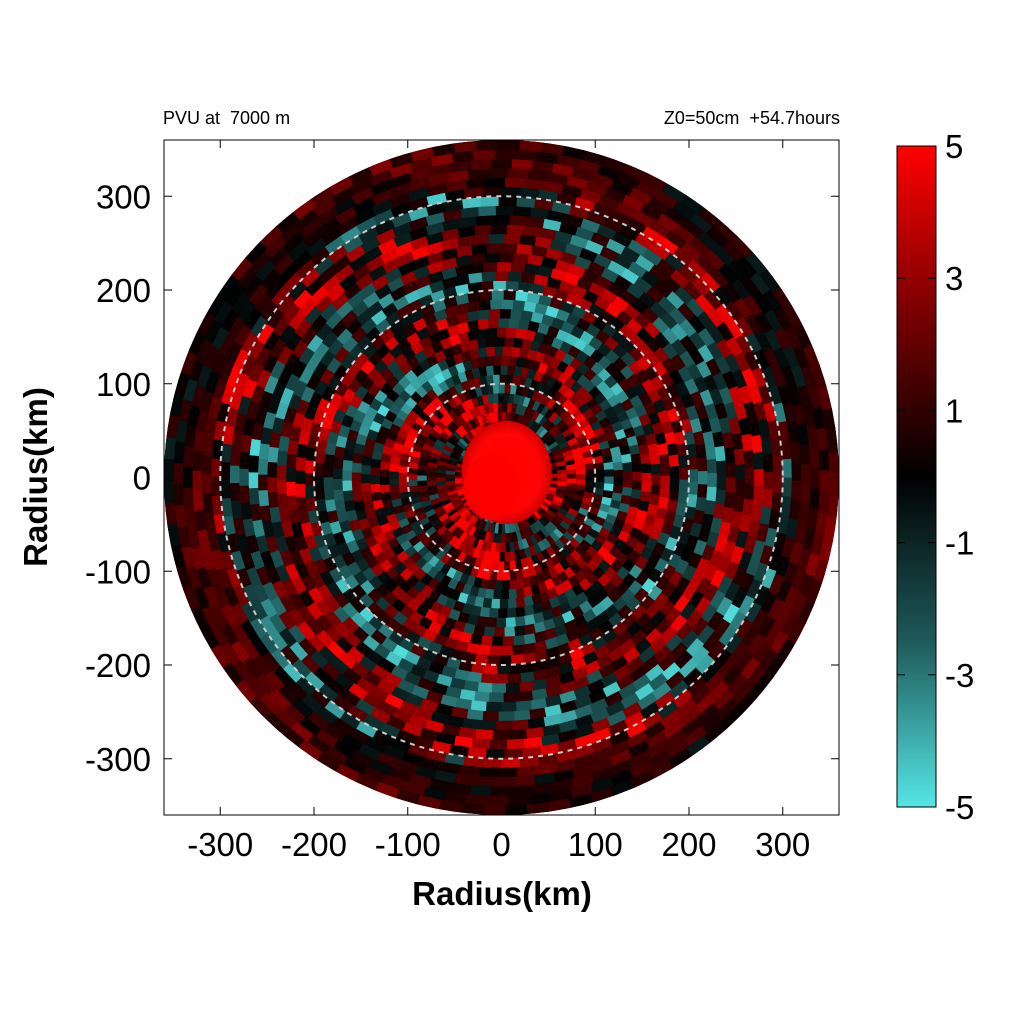  I want to click on pv-core-inner, so click(491, 487).